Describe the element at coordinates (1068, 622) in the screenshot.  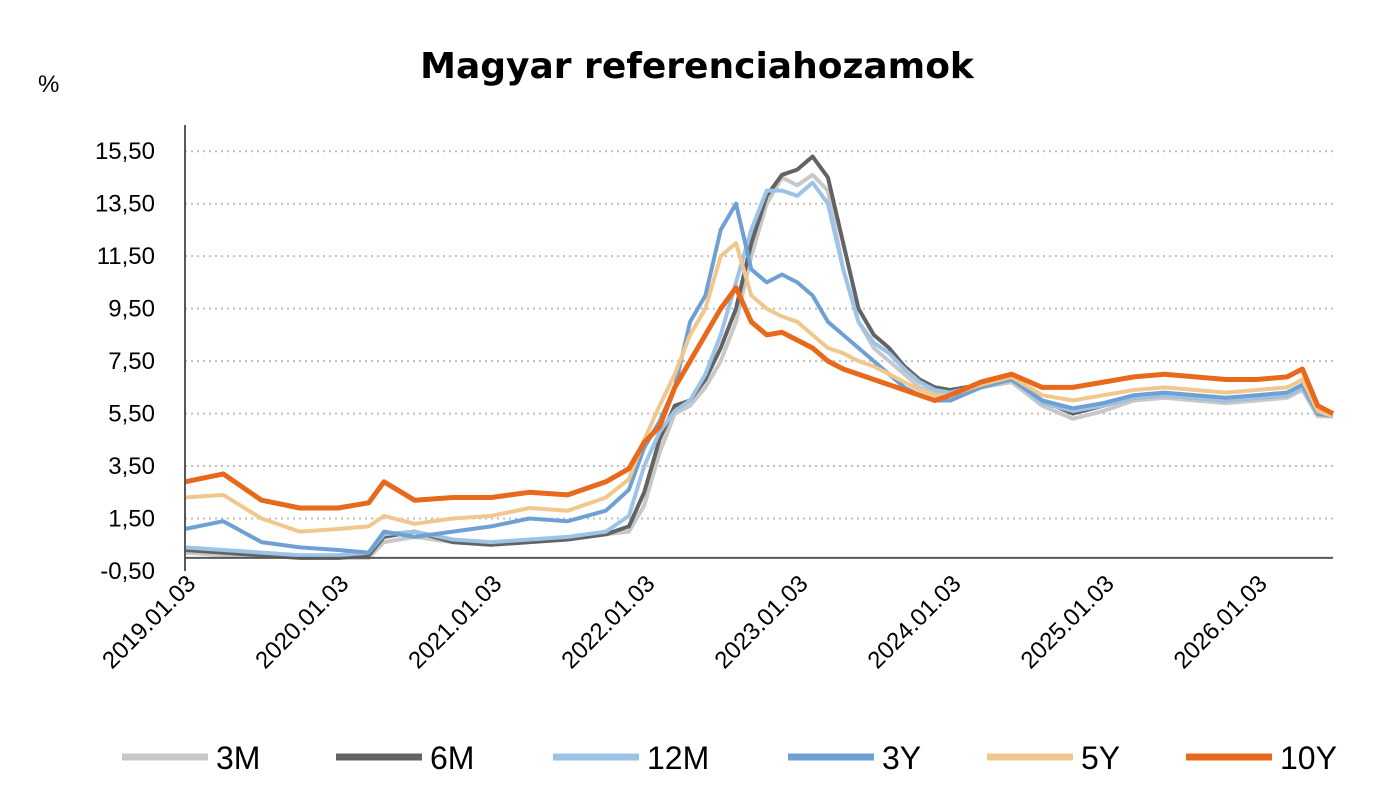
I see `x-tick-label: 2025.01.03` at that location.